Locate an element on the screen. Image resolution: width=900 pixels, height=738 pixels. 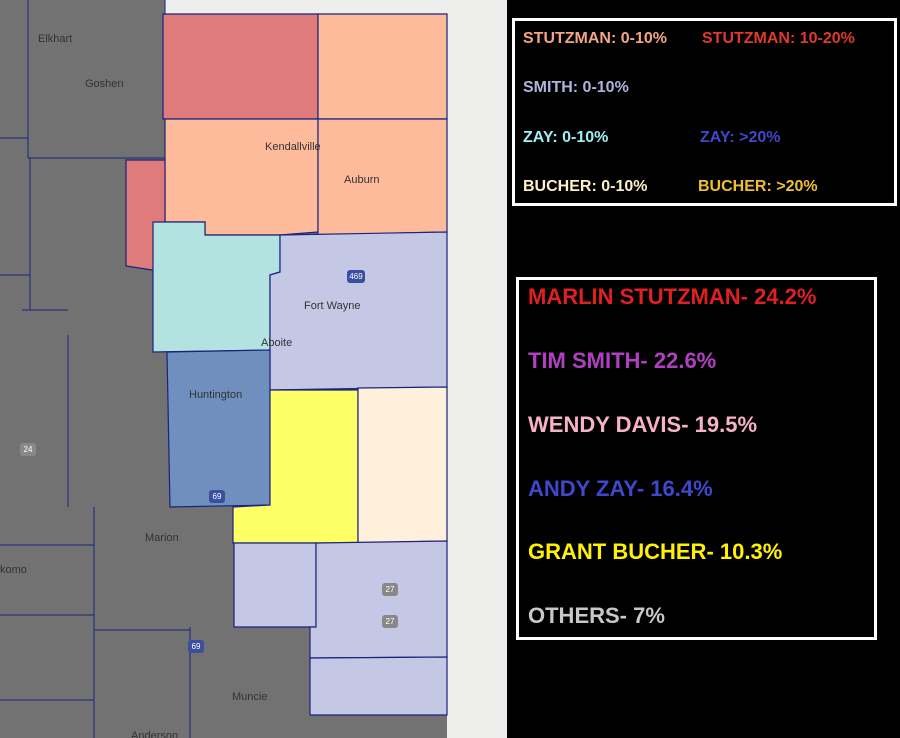
place-label: Auburn is located at coordinates (361, 180).